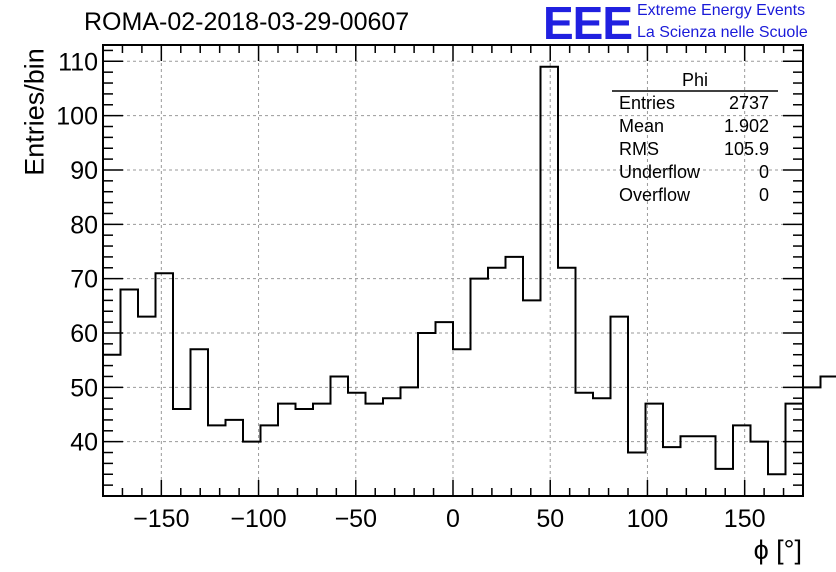 Image resolution: width=836 pixels, height=572 pixels. I want to click on stats-label: Overflow, so click(655, 195).